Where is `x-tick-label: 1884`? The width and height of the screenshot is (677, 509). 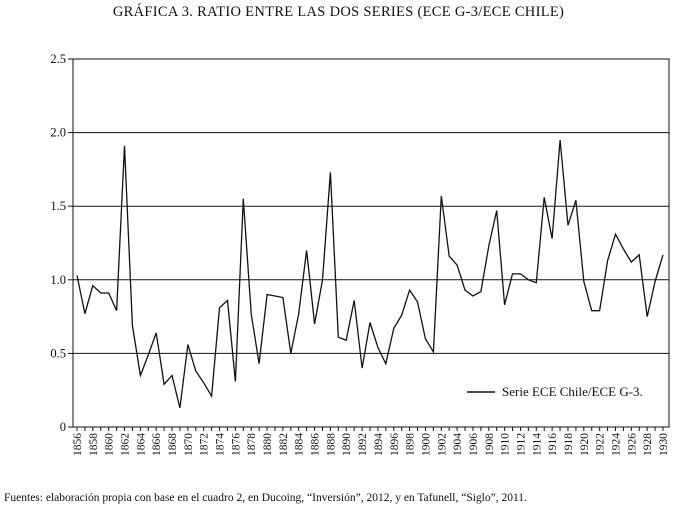
x-tick-label: 1884 is located at coordinates (300, 444).